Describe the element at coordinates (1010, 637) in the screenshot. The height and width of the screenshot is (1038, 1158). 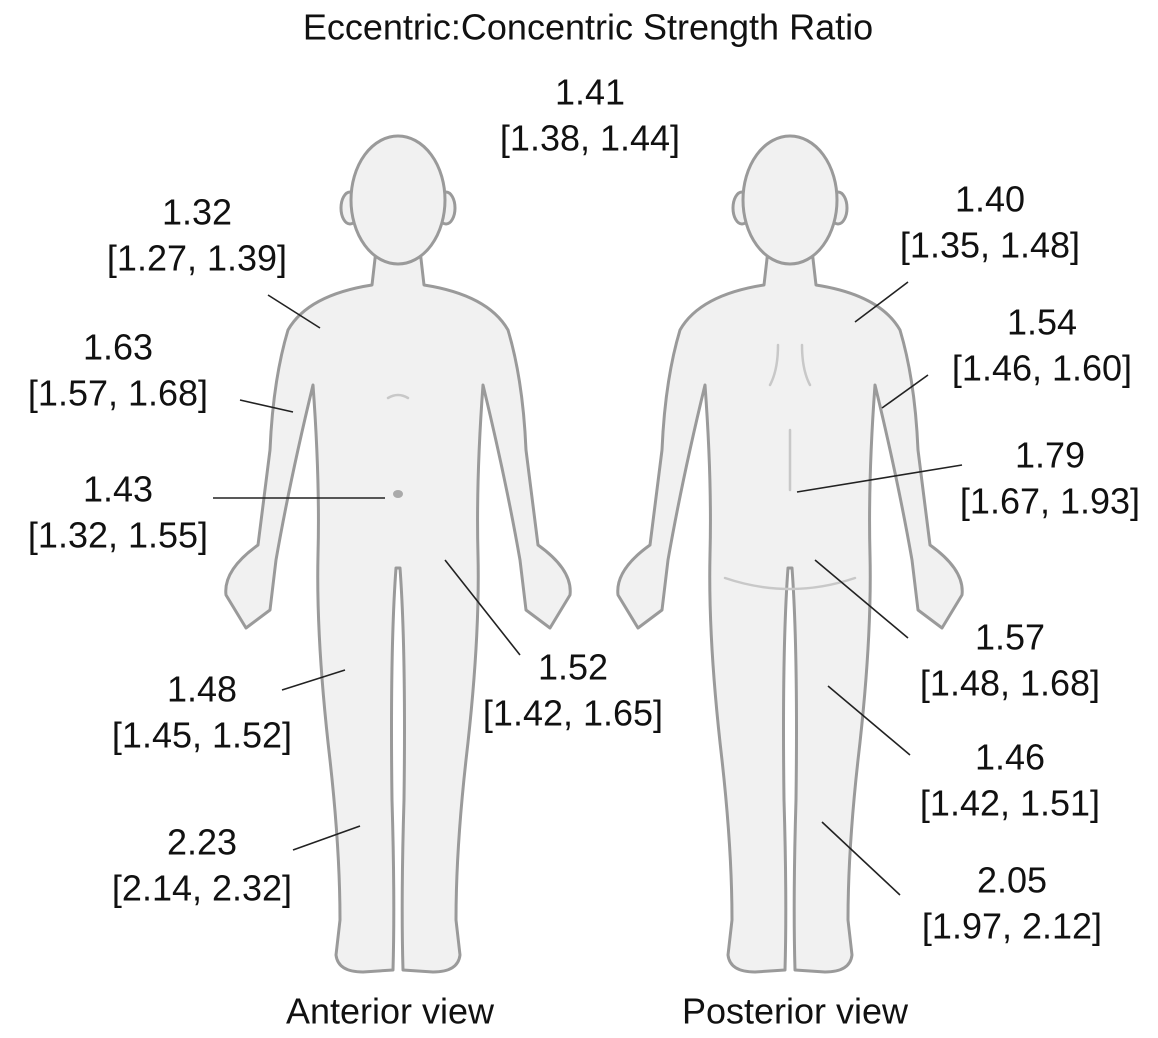
I see `ratio-value: 1.57` at that location.